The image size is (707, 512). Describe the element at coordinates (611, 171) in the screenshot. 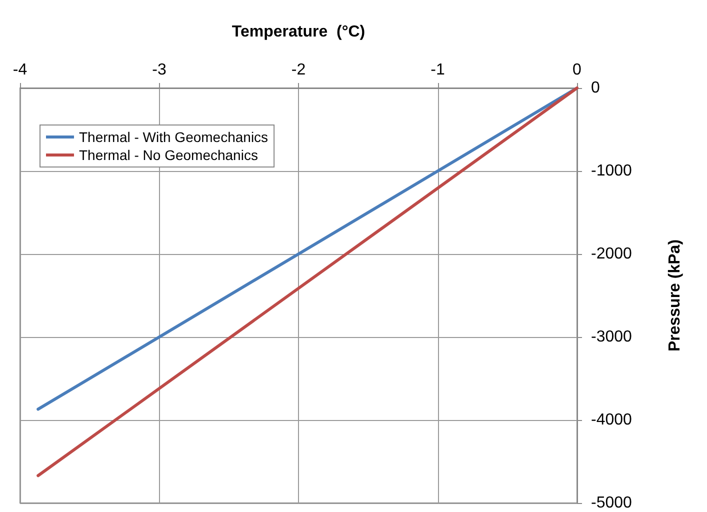

I see `y-tick-label: -1000` at that location.